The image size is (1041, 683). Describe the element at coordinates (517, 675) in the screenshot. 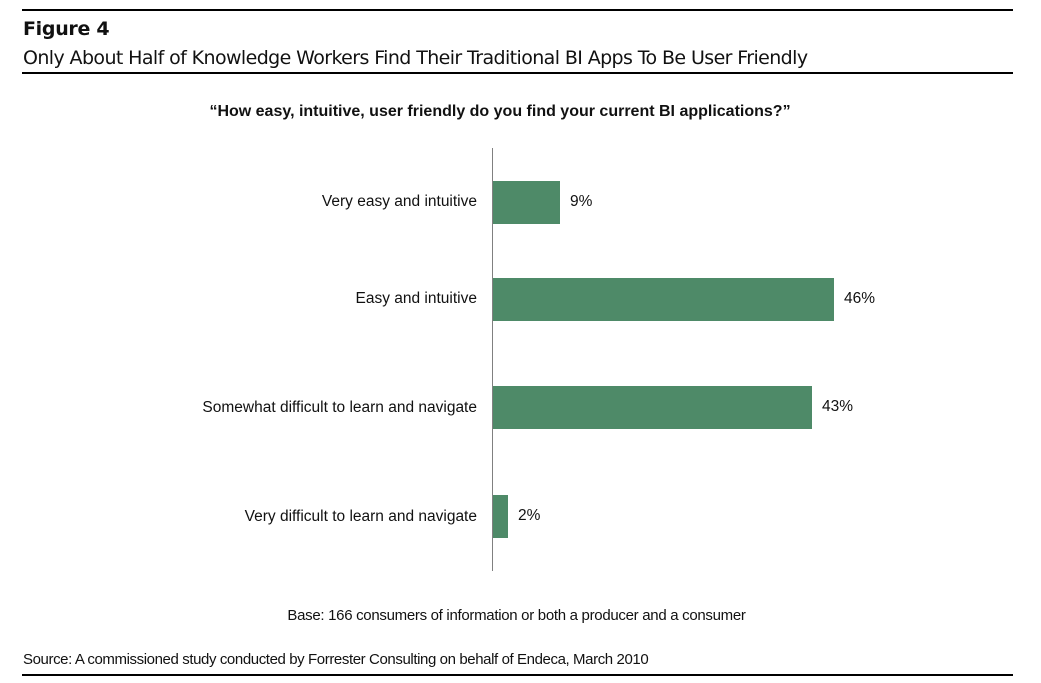

I see `bottom-rule` at that location.